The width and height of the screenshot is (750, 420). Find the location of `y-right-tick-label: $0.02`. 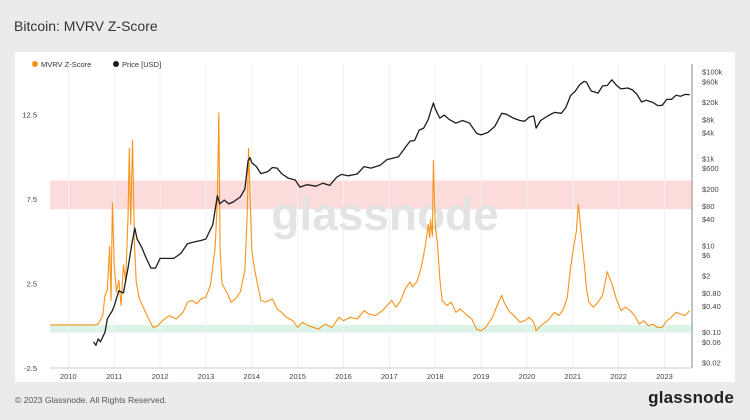

y-right-tick-label: $0.02 is located at coordinates (711, 363).